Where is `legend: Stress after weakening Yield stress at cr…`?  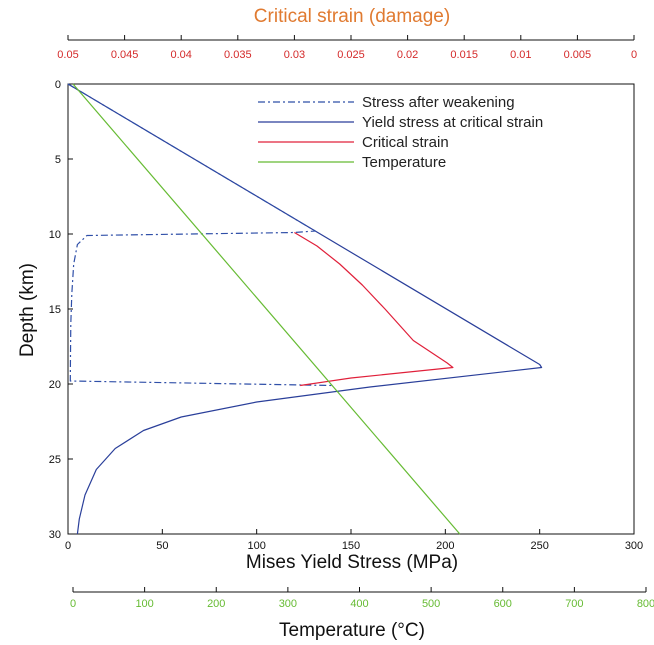
legend: Stress after weakening Yield stress at cr… is located at coordinates (400, 132).